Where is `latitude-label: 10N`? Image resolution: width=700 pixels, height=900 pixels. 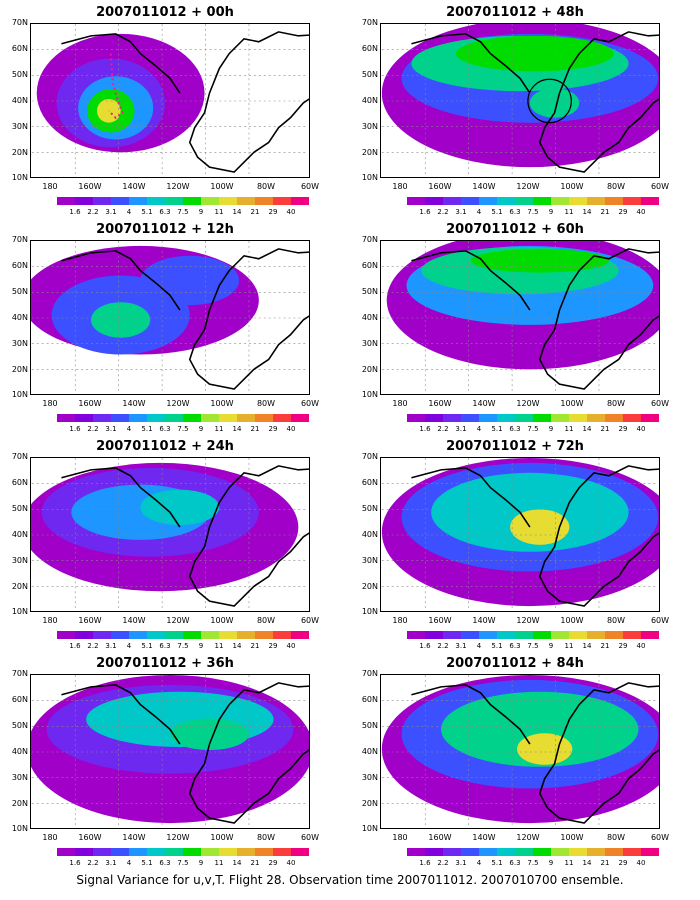
latitude-label: 10N is located at coordinates (19, 828).